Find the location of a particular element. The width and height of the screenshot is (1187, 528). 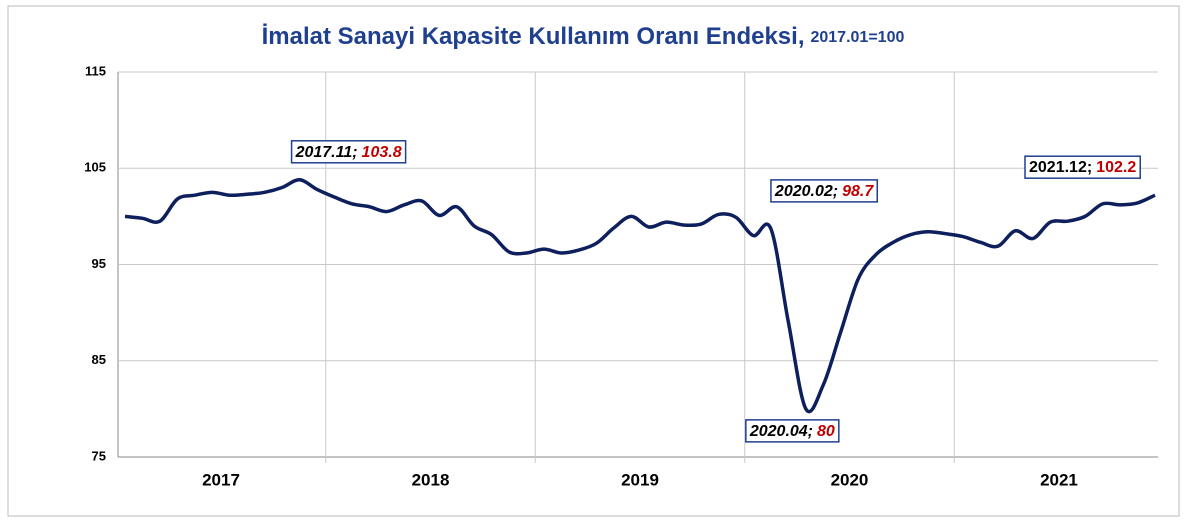

annotation-value: 80 is located at coordinates (826, 431).